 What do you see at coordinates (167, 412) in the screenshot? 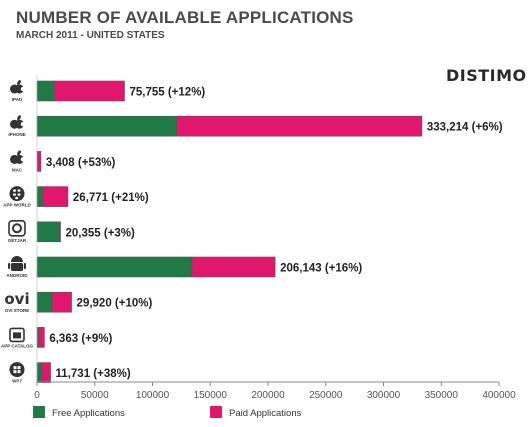
I see `legend: Free Applications Paid Applications` at bounding box center [167, 412].